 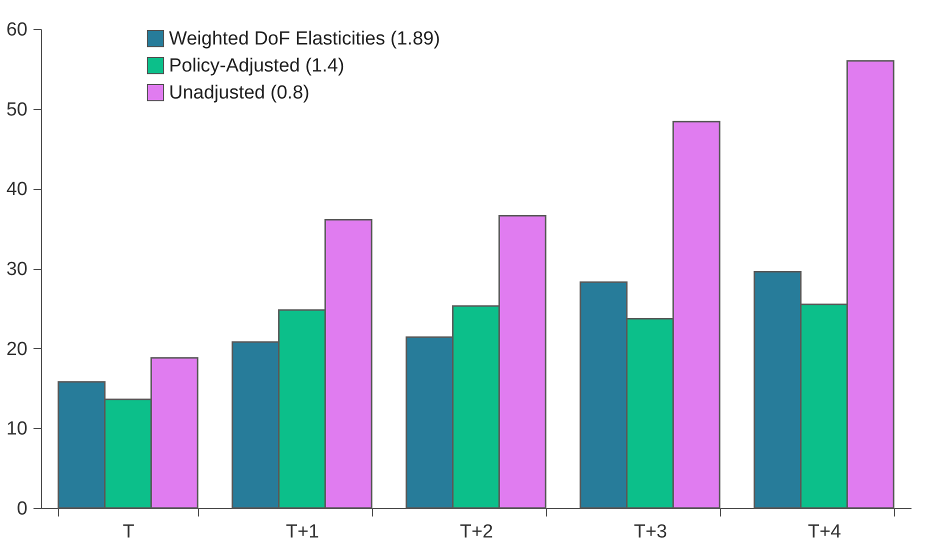 I want to click on legend-label: Weighted DoF Elasticities (1.89), so click(x=304, y=39).